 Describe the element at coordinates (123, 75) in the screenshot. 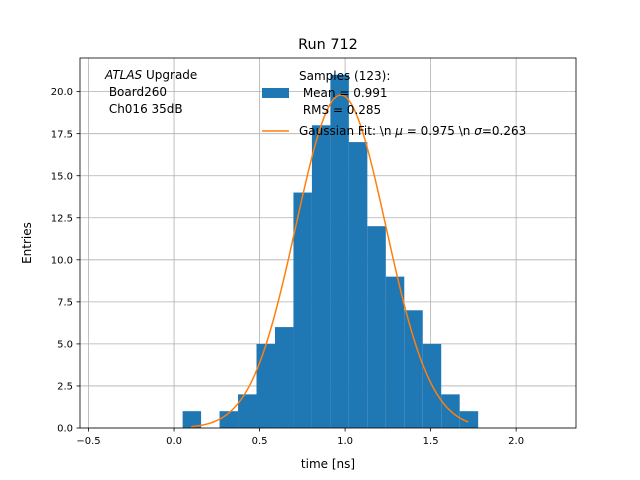

I see `atlas-label: ATLAS` at that location.